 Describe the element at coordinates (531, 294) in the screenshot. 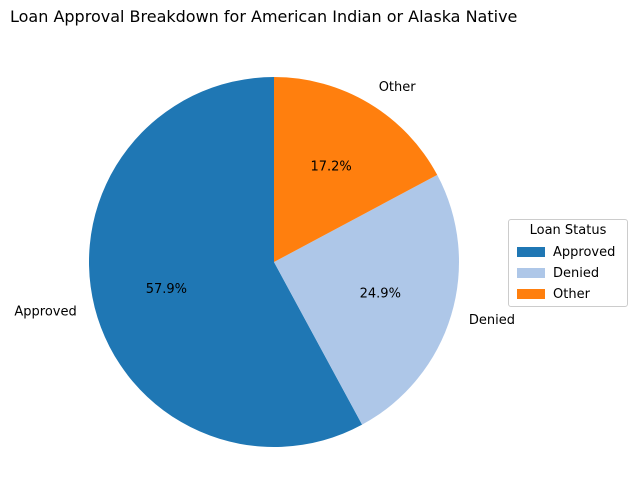

I see `legend-swatch-other` at that location.